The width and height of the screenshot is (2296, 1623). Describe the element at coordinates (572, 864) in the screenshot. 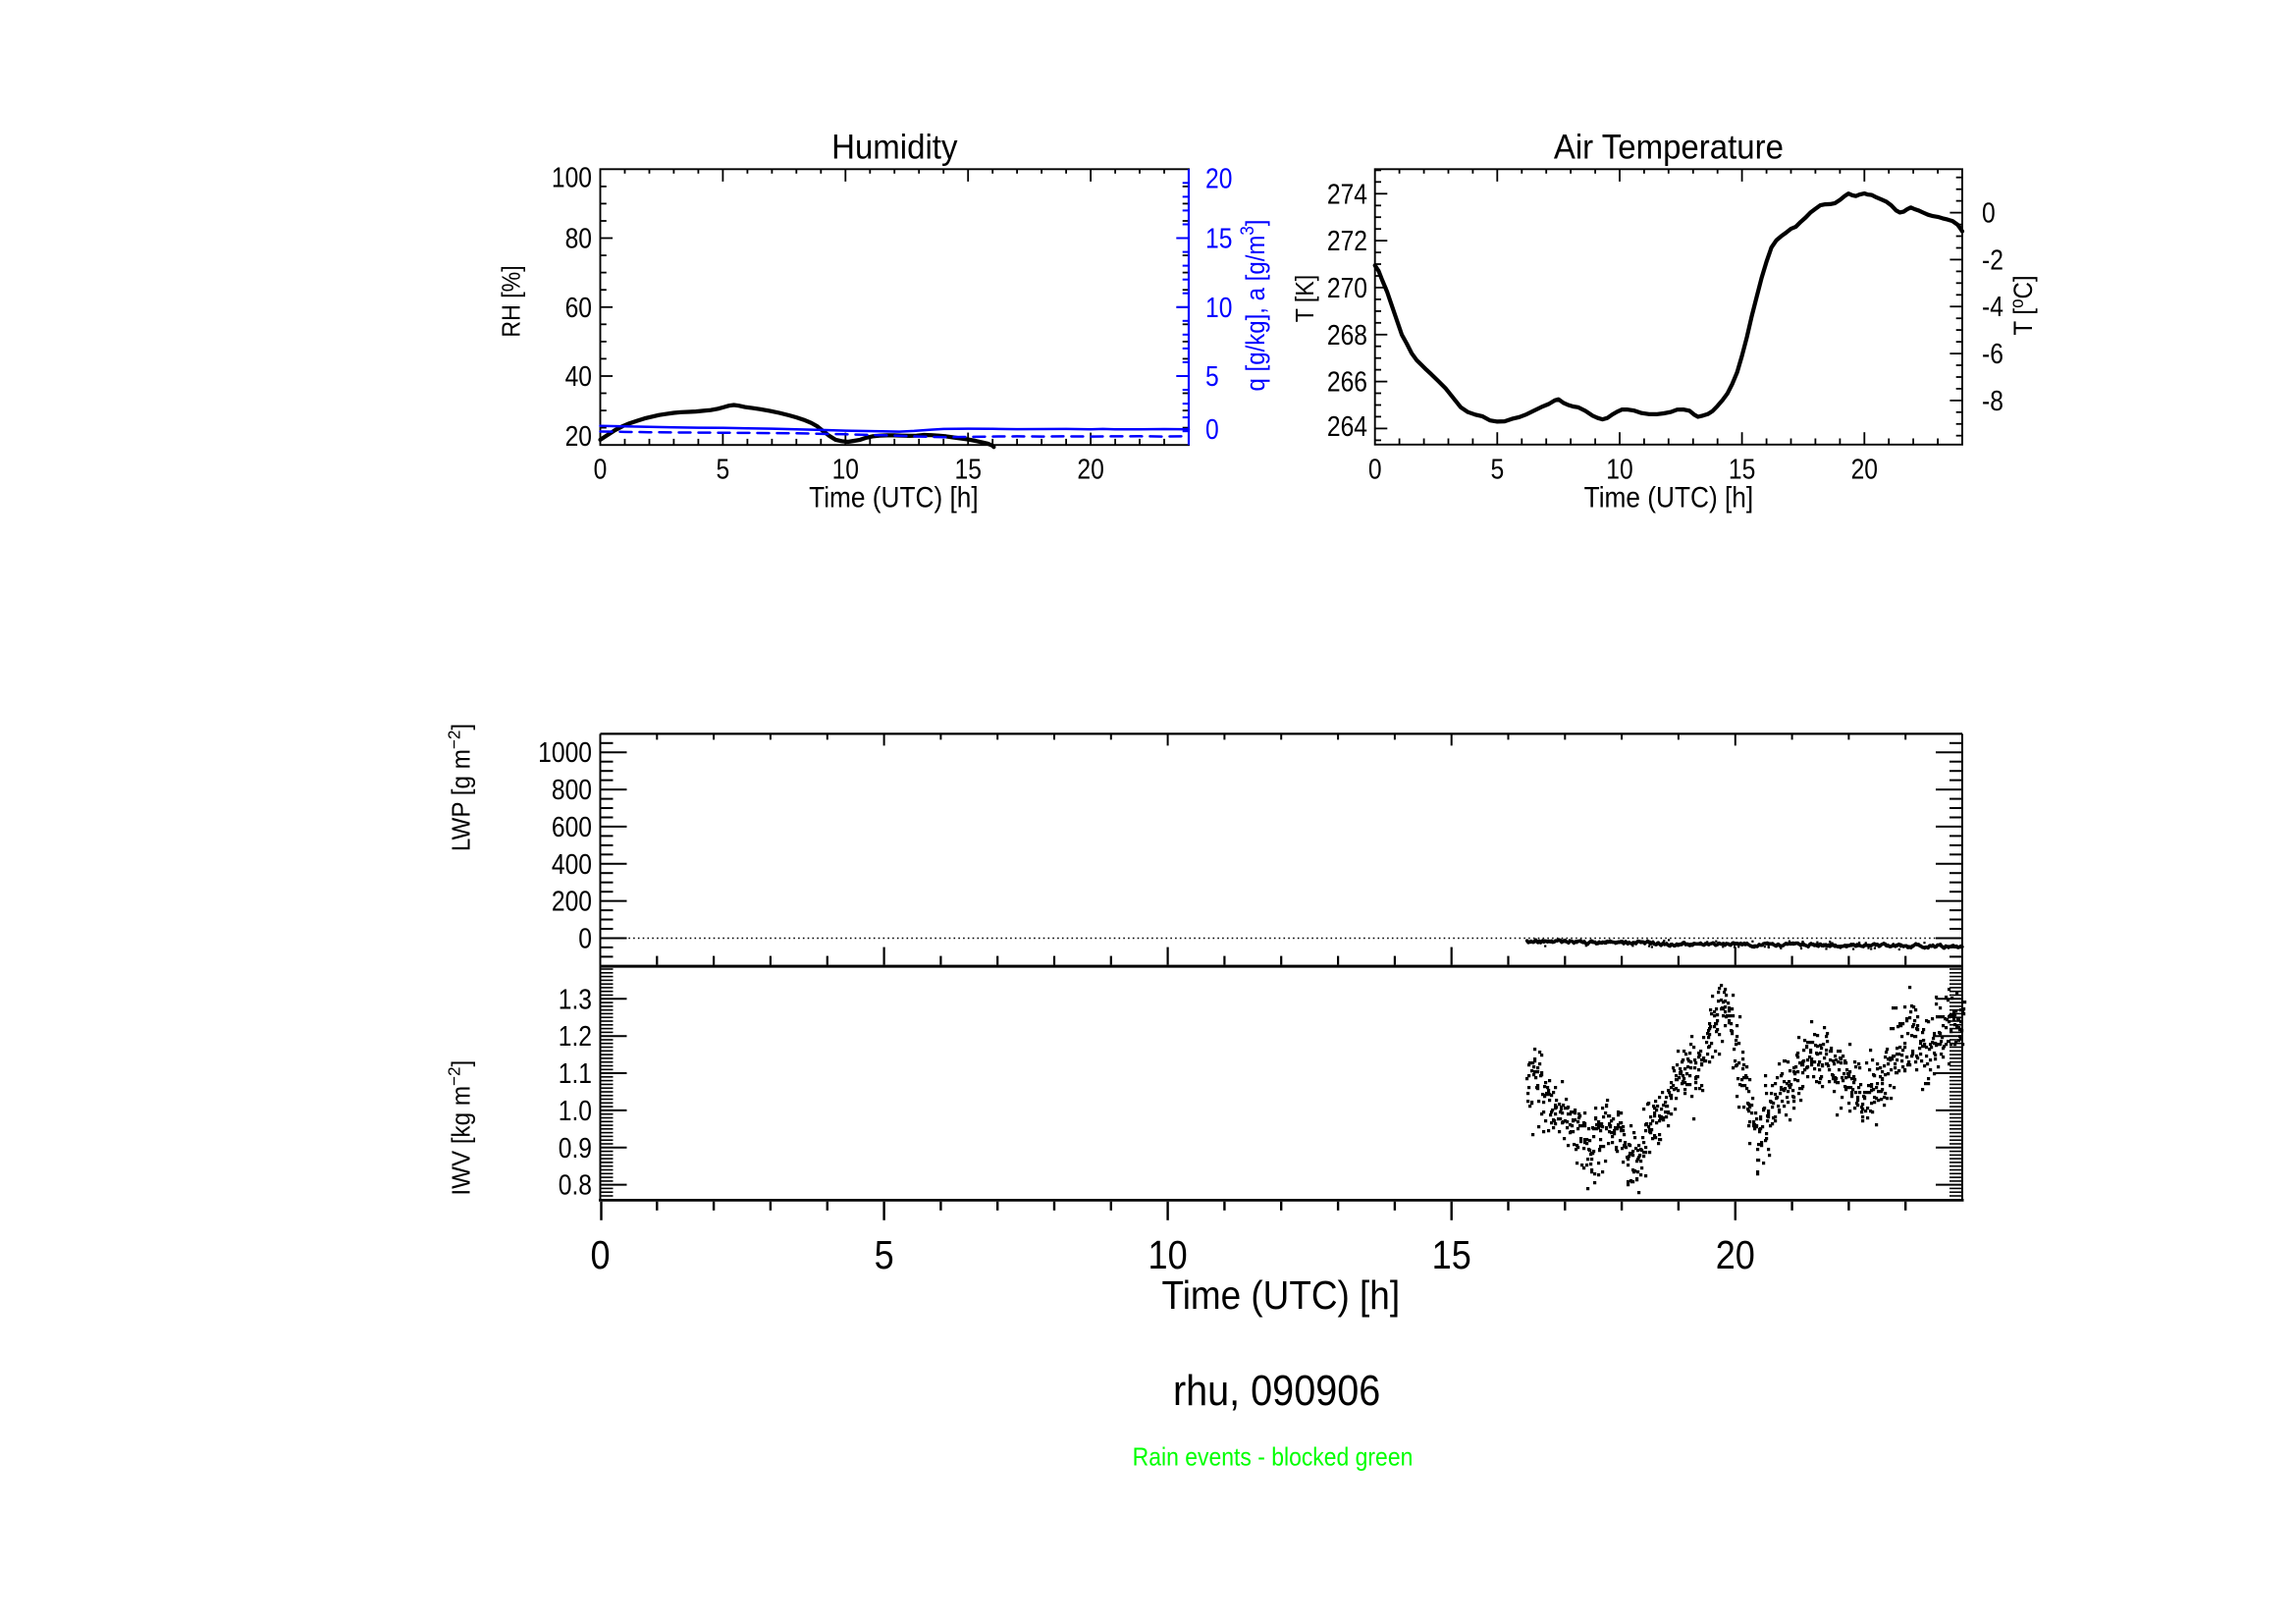

I see `svg-text: 400` at that location.